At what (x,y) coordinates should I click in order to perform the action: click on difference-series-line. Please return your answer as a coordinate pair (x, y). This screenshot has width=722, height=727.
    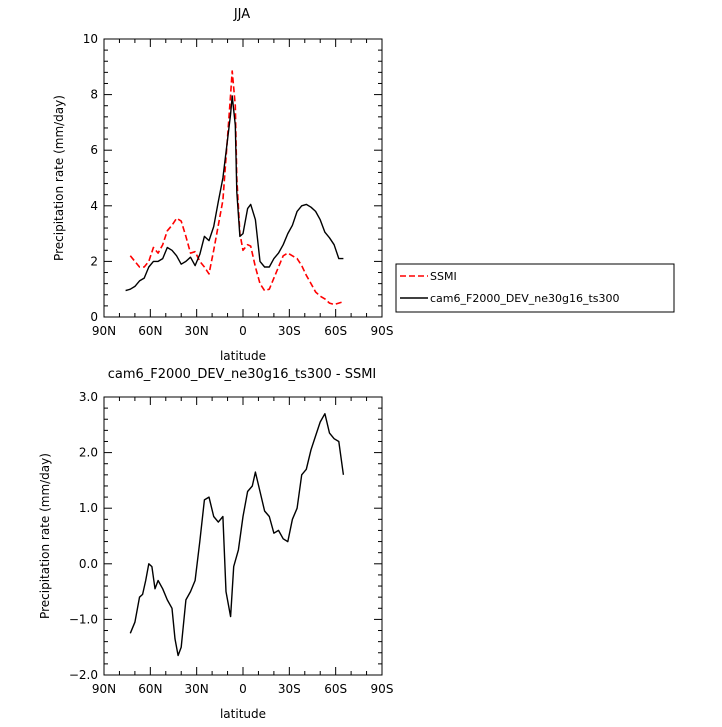
    Looking at the image, I should click on (237, 535).